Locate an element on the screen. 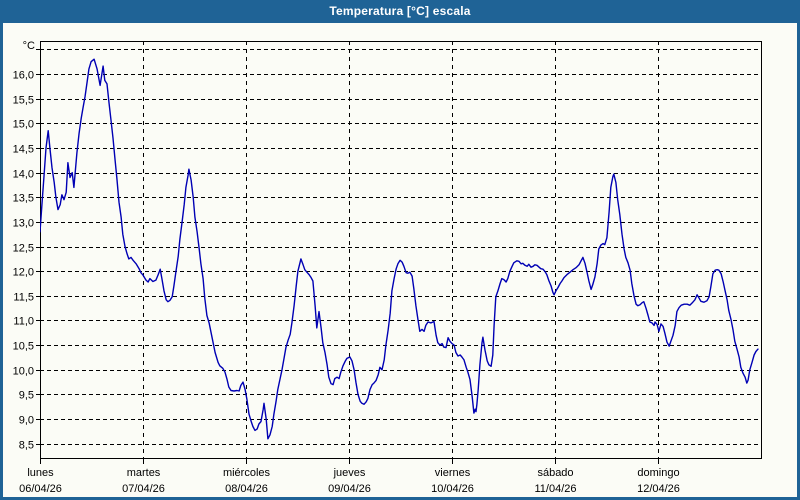 The width and height of the screenshot is (800, 500). y-tick-label: 14,5 is located at coordinates (23, 150).